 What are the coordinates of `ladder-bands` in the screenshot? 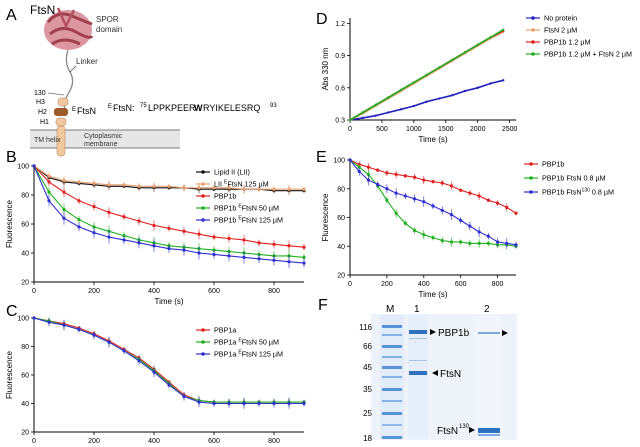 It's located at (392, 382).